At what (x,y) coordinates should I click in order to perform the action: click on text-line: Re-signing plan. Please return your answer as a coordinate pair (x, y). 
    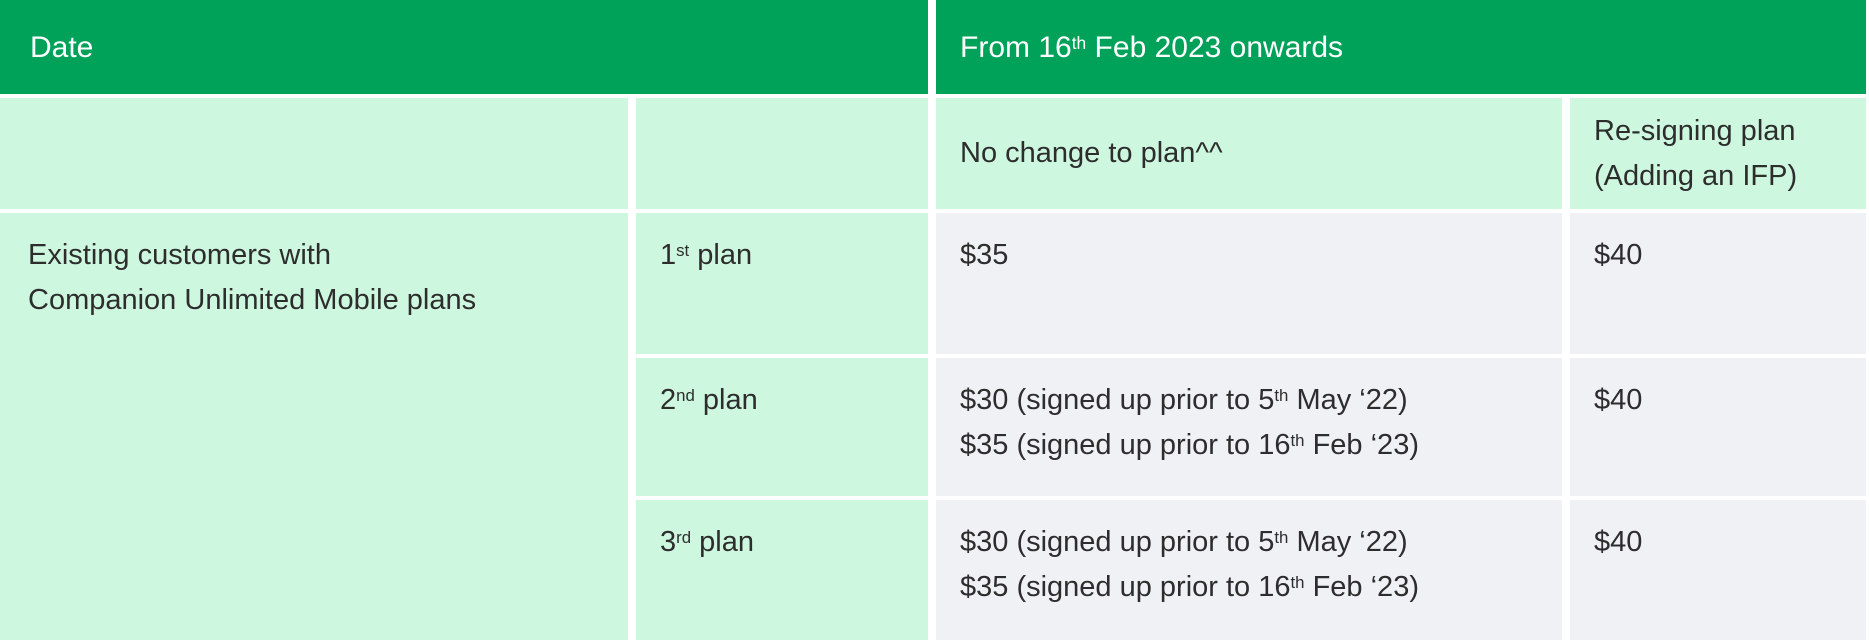
    Looking at the image, I should click on (1695, 130).